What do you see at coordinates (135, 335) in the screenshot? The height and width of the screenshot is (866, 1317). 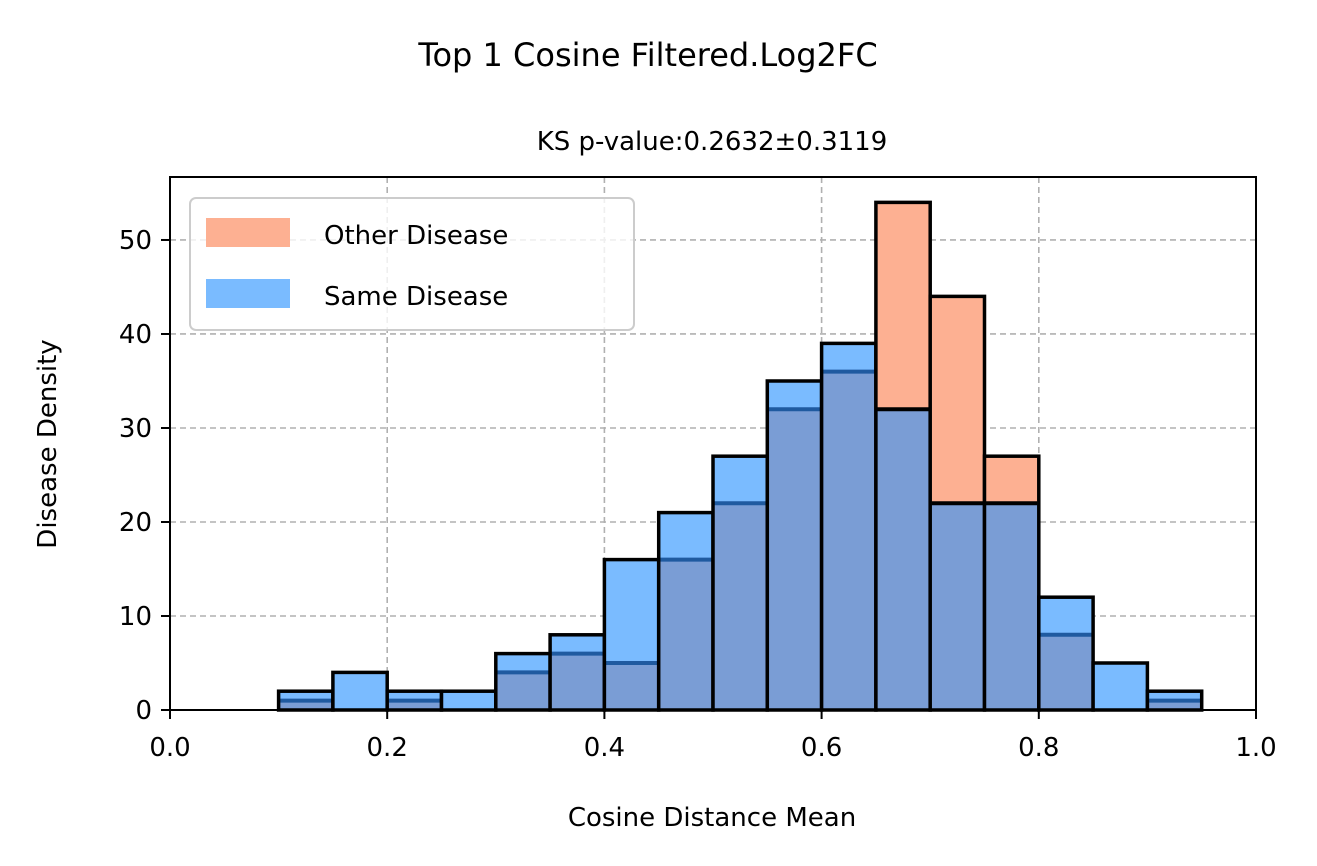 I see `y-tick-label-4: 40` at bounding box center [135, 335].